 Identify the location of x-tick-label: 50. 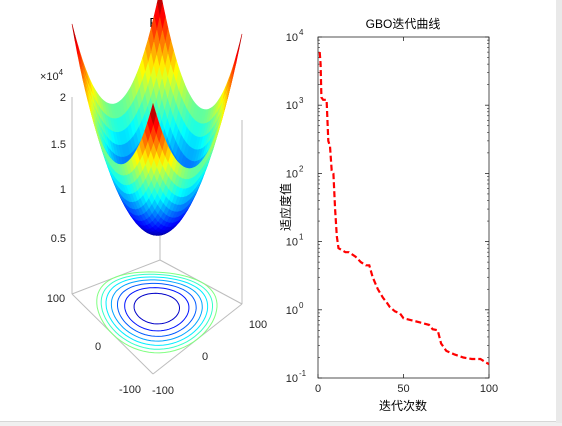
(403, 389).